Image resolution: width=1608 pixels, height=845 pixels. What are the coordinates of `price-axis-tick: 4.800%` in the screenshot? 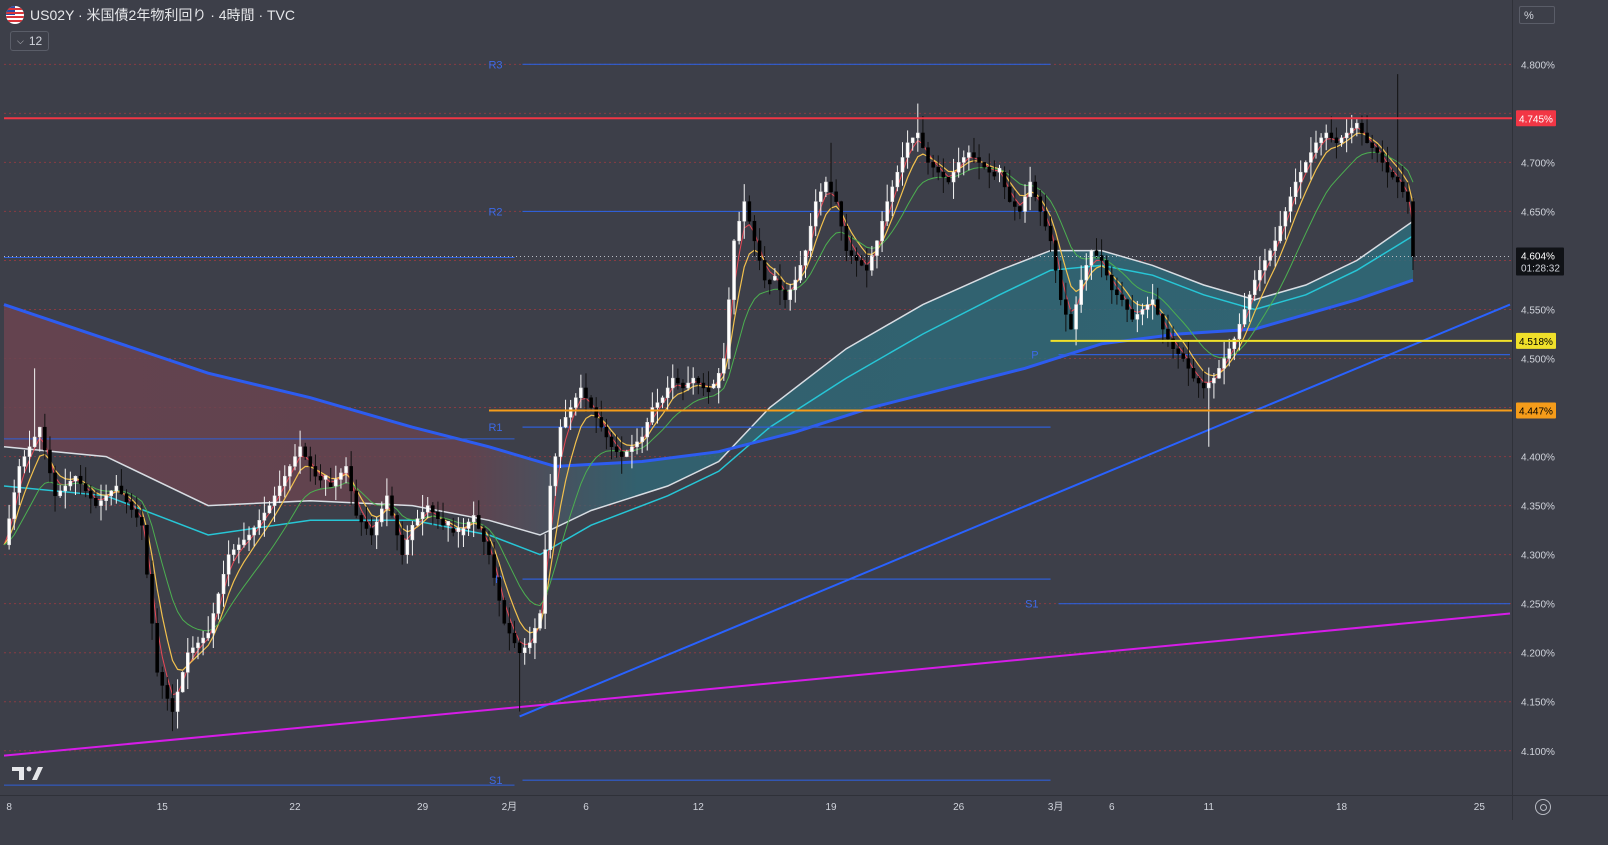 It's located at (1538, 65).